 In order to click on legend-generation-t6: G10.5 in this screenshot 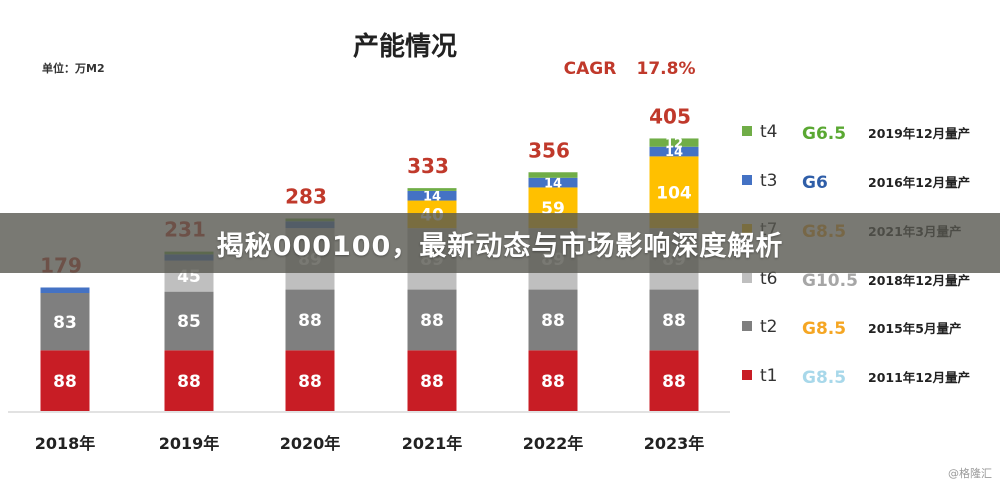, I will do `click(830, 281)`.